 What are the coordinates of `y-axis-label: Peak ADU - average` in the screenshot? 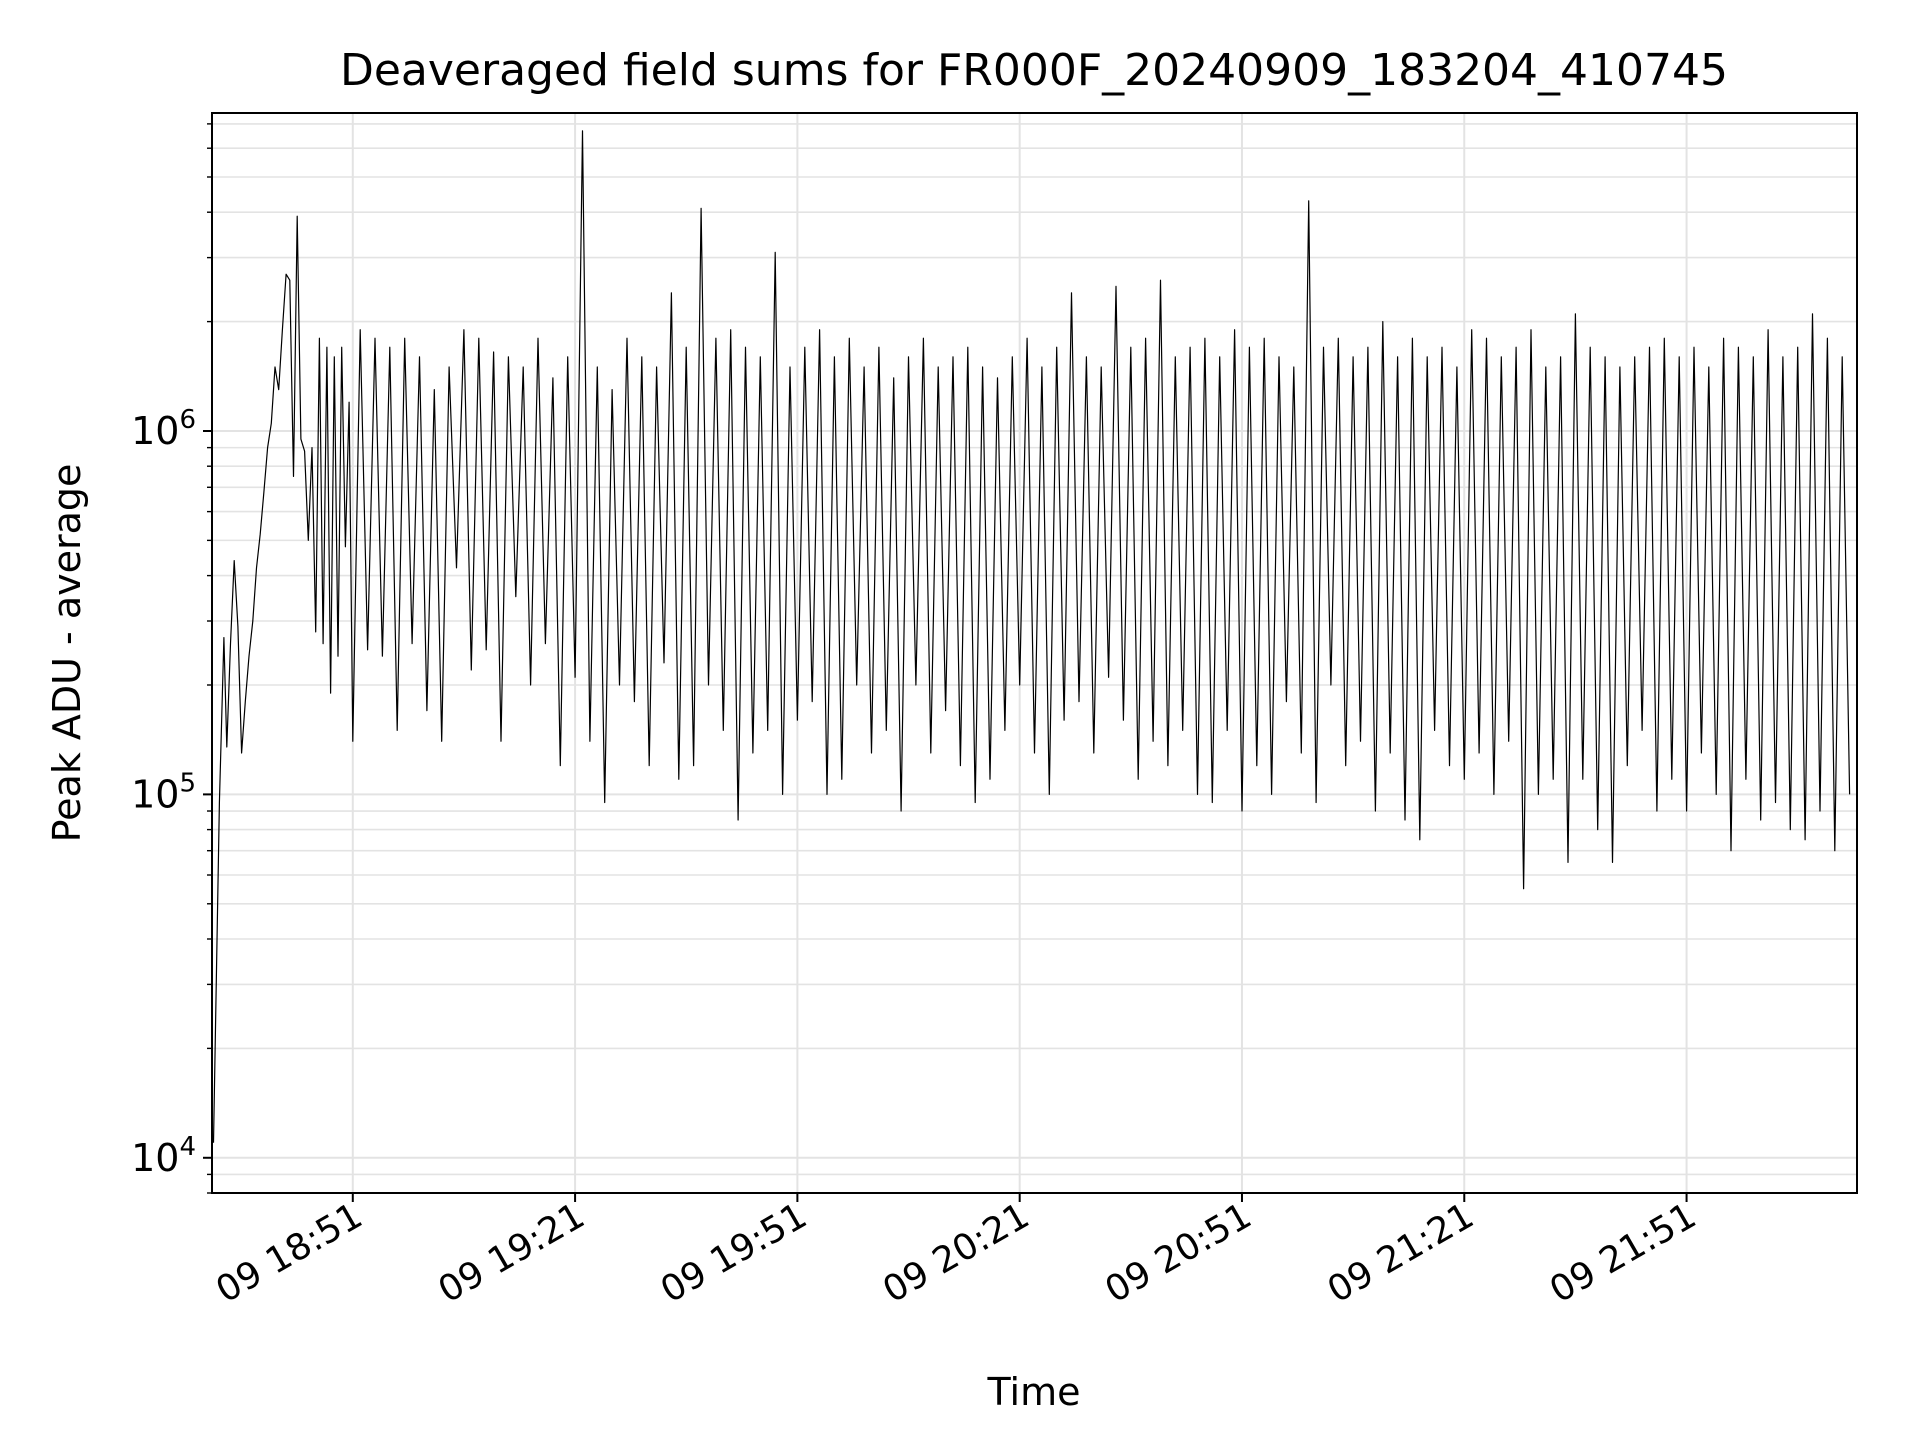 It's located at (67, 653).